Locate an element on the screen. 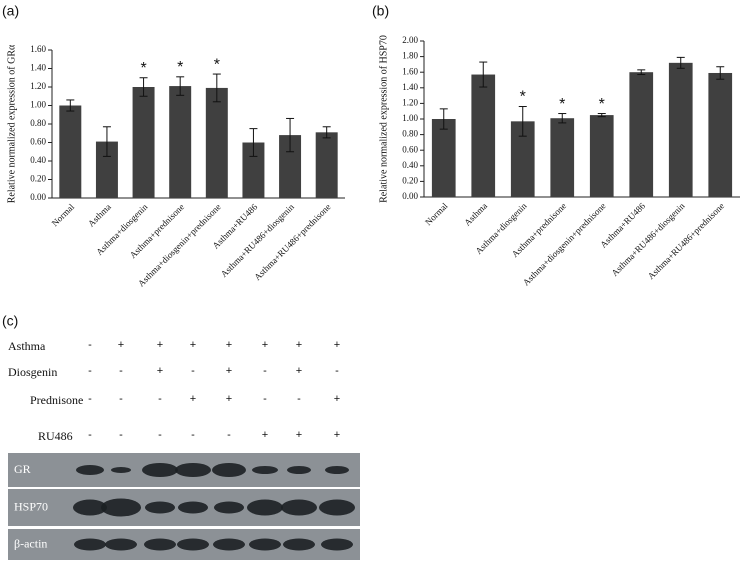 Image resolution: width=750 pixels, height=562 pixels. y-tick-label: 1.20 is located at coordinates (38, 86).